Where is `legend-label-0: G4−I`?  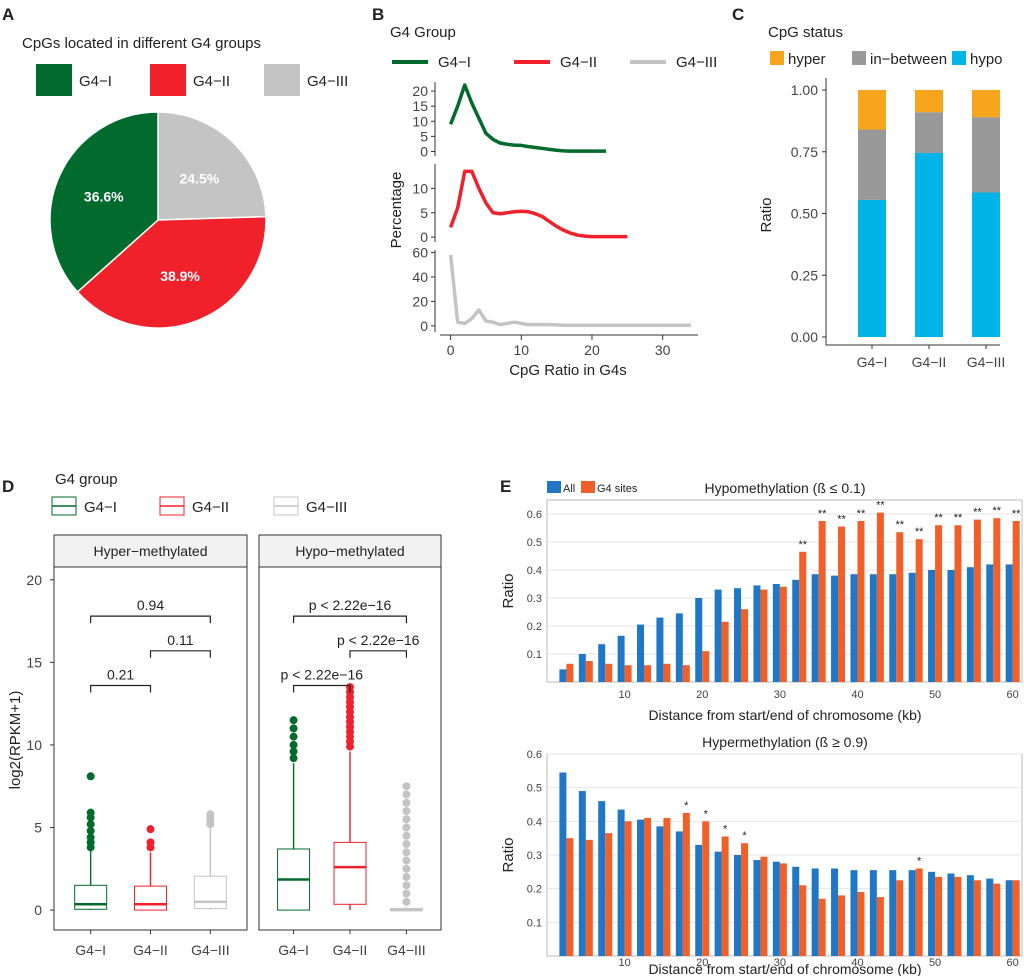 legend-label-0: G4−I is located at coordinates (454, 62).